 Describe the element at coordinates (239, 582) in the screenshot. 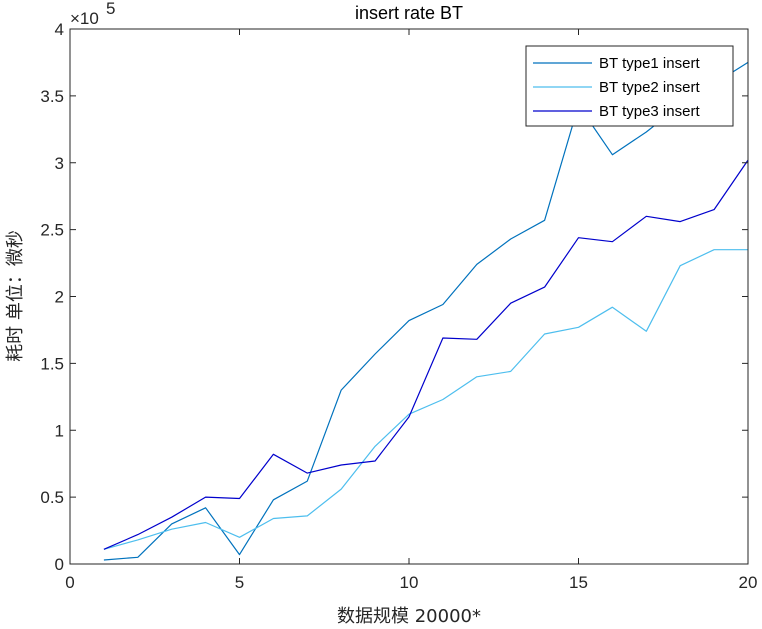

I see `x-tick-label: 5` at that location.